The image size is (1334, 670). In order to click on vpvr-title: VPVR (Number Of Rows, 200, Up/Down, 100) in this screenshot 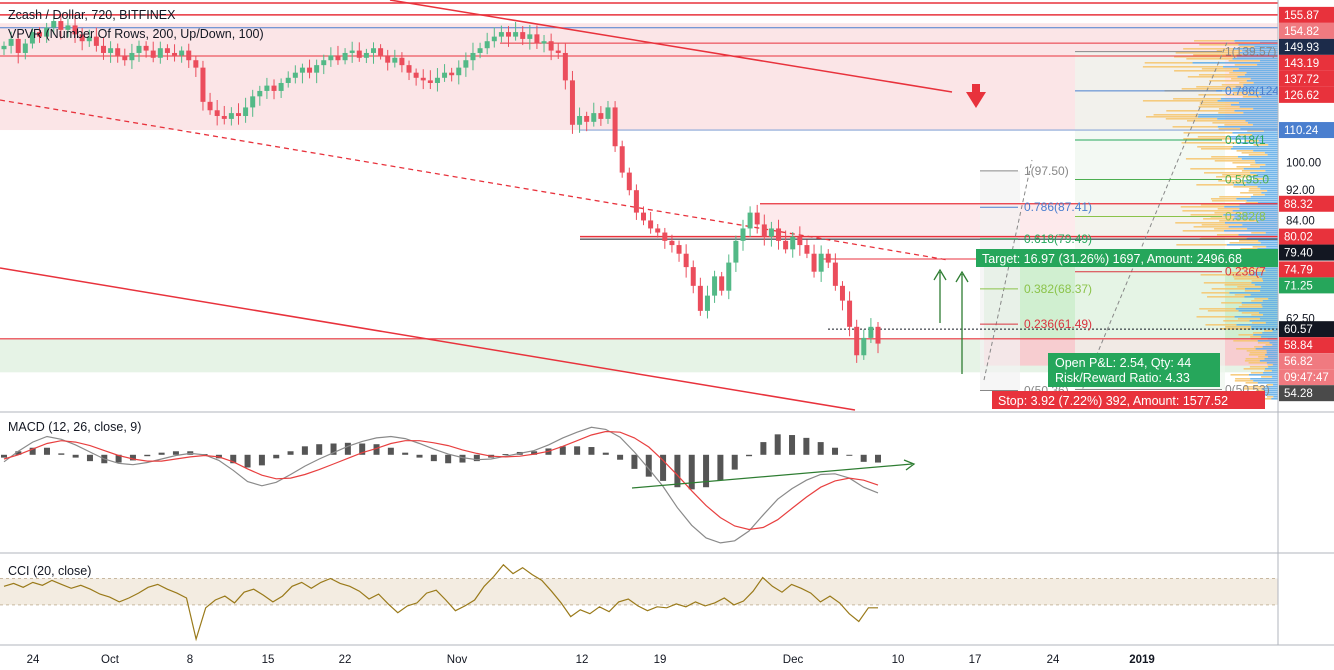, I will do `click(136, 34)`.